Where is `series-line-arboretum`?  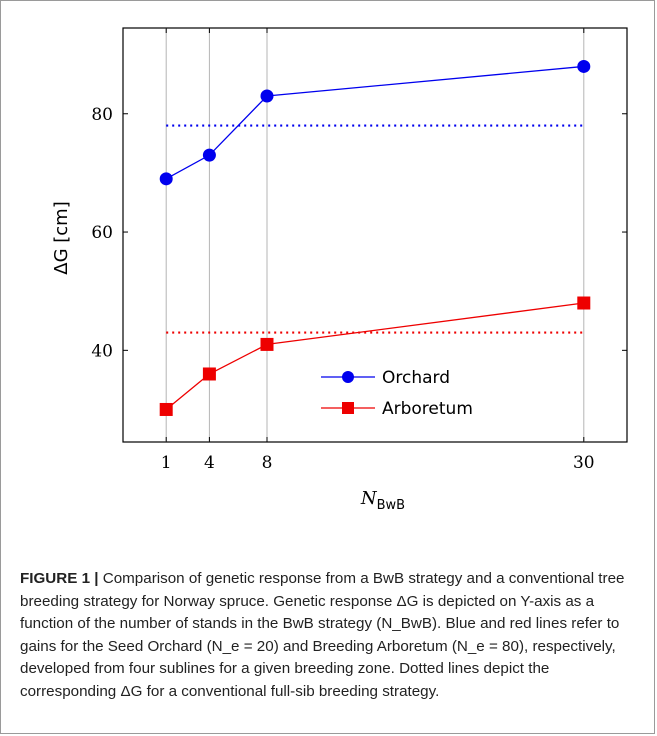 series-line-arboretum is located at coordinates (374, 356).